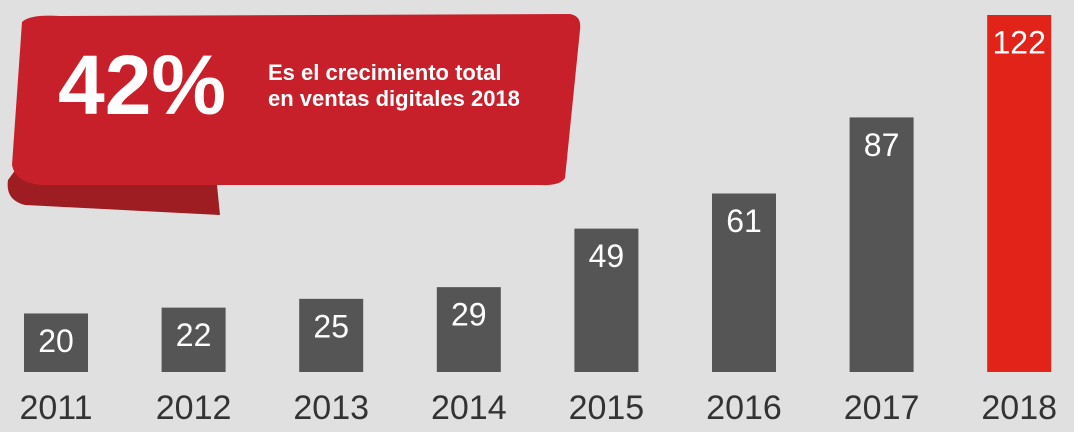  What do you see at coordinates (607, 256) in the screenshot?
I see `value-label: 49` at bounding box center [607, 256].